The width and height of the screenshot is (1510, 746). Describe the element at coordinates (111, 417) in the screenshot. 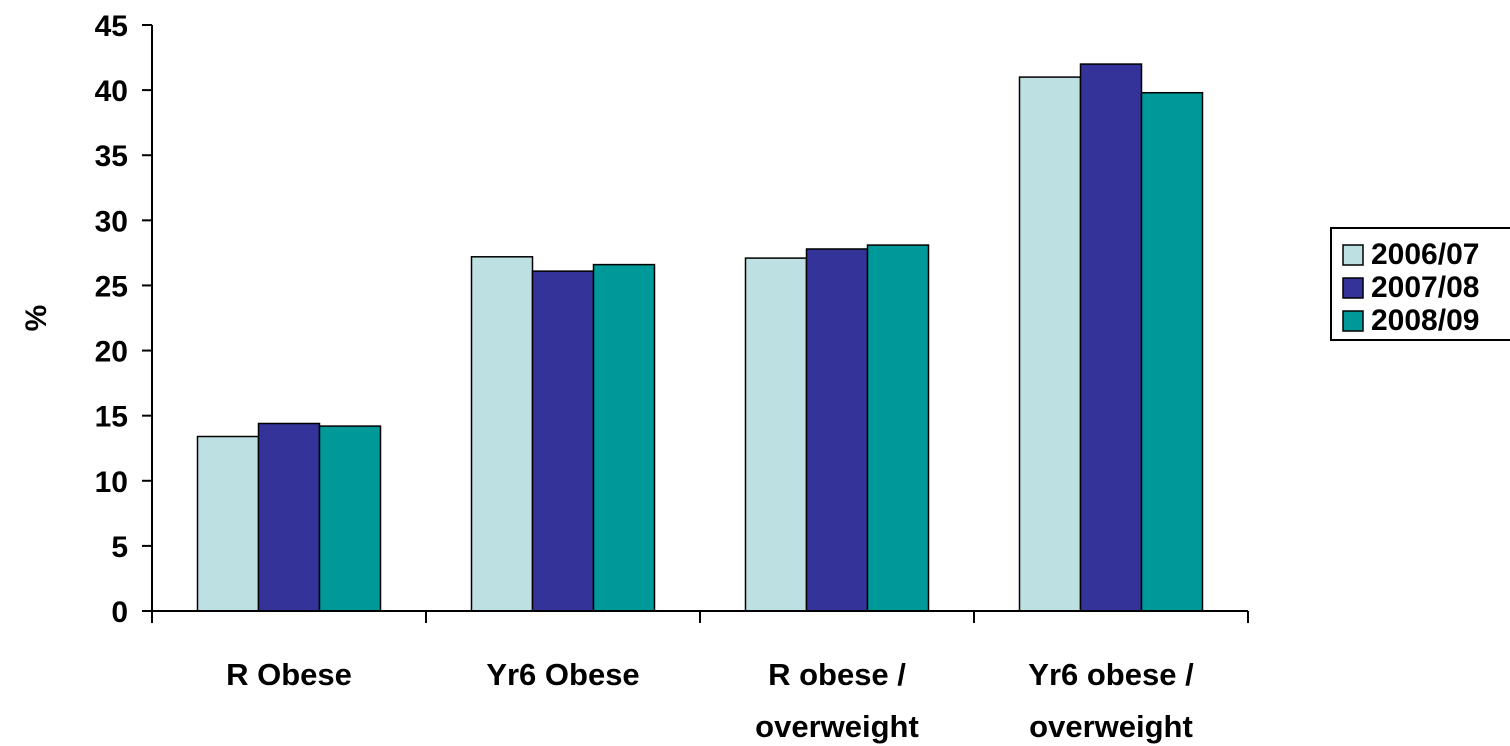

I see `y-tick-label: 15` at that location.